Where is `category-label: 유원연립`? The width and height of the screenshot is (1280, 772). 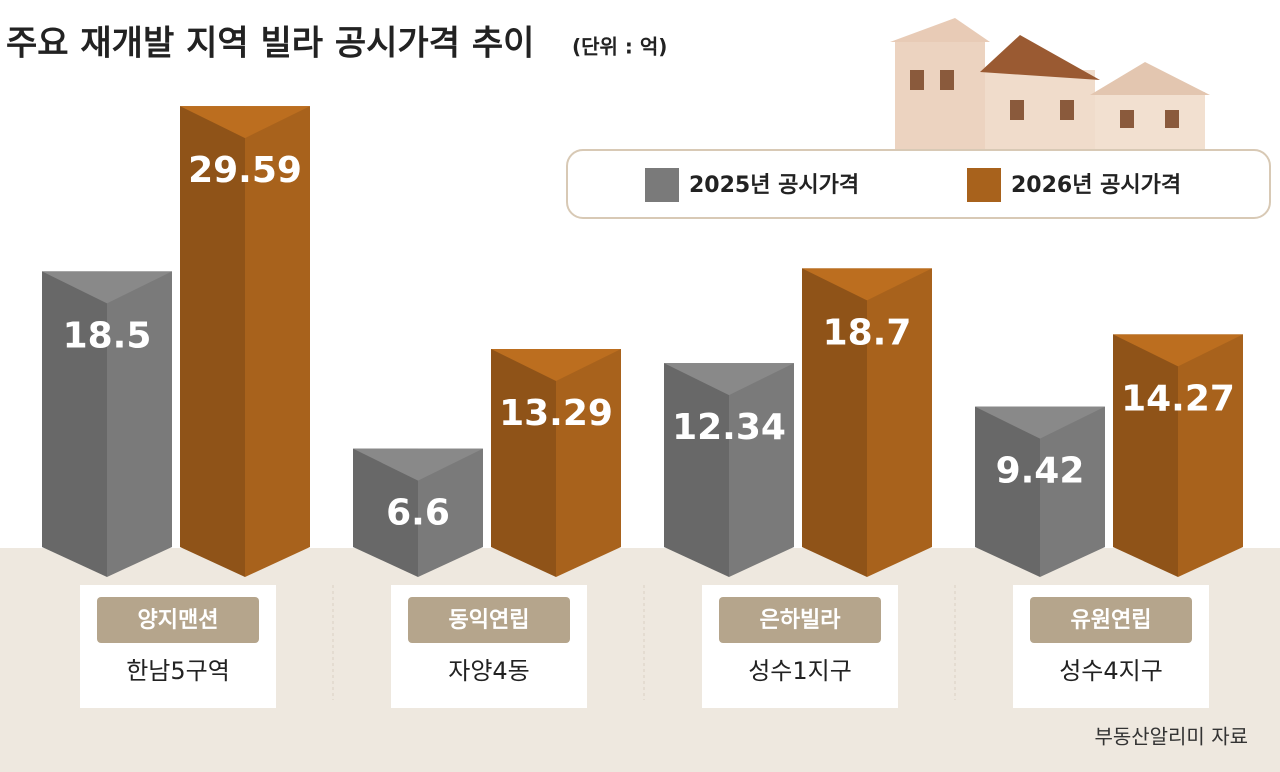
category-label: 유원연립 is located at coordinates (1111, 620).